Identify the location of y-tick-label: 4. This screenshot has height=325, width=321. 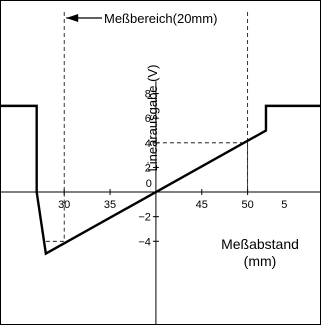
(148, 144).